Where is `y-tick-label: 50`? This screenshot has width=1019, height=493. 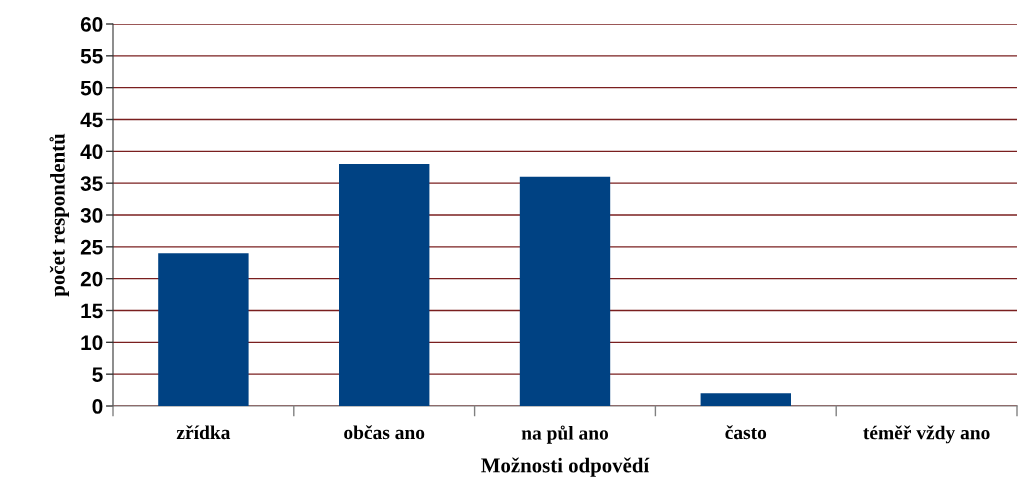 y-tick-label: 50 is located at coordinates (91, 88).